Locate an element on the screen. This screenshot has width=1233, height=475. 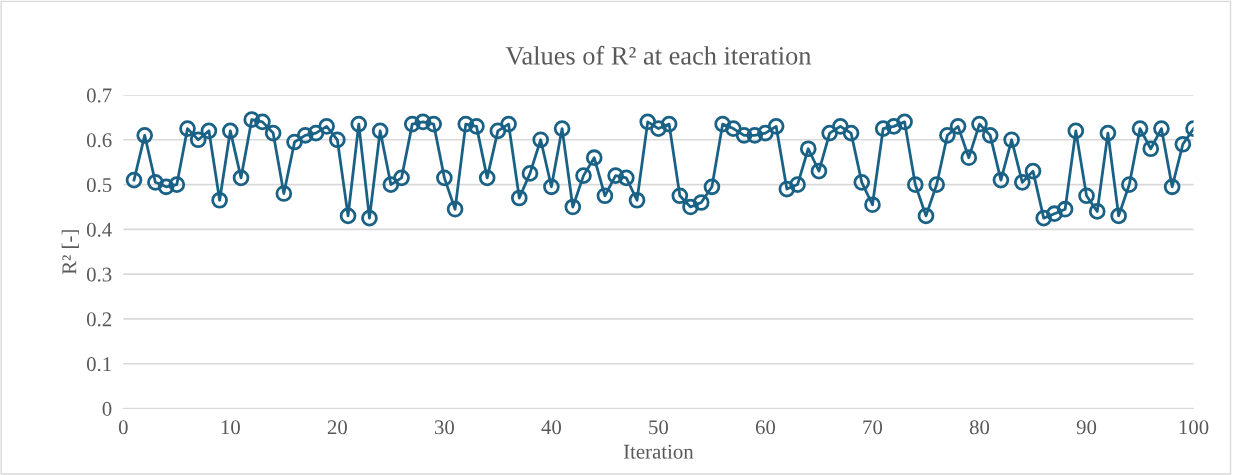
x-tick-label: 100 is located at coordinates (1194, 427).